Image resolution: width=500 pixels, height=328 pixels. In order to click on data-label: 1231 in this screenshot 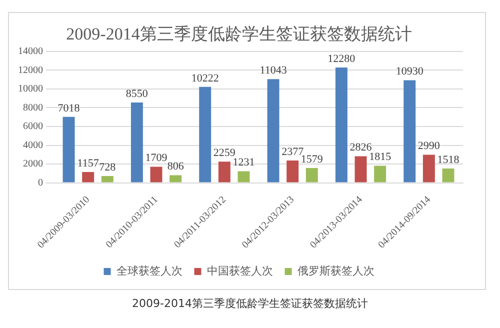, I will do `click(243, 162)`.